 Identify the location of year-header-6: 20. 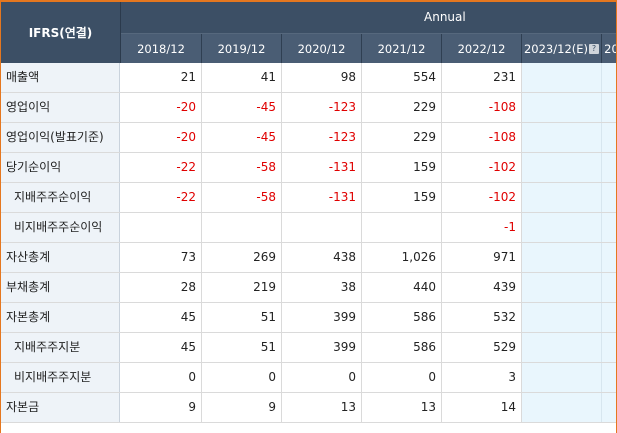
(609, 48).